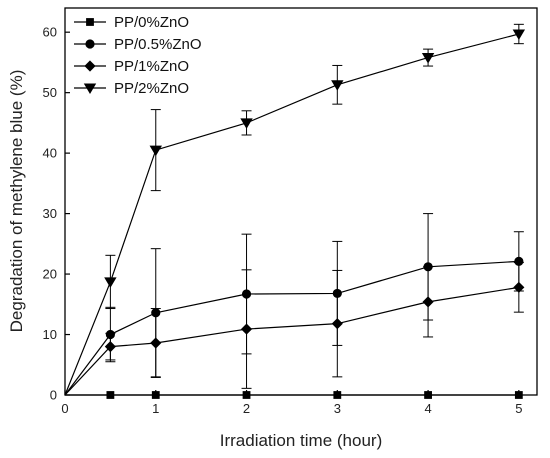  What do you see at coordinates (16, 201) in the screenshot?
I see `y-axis-title: Degradation of methylene blue (%)` at bounding box center [16, 201].